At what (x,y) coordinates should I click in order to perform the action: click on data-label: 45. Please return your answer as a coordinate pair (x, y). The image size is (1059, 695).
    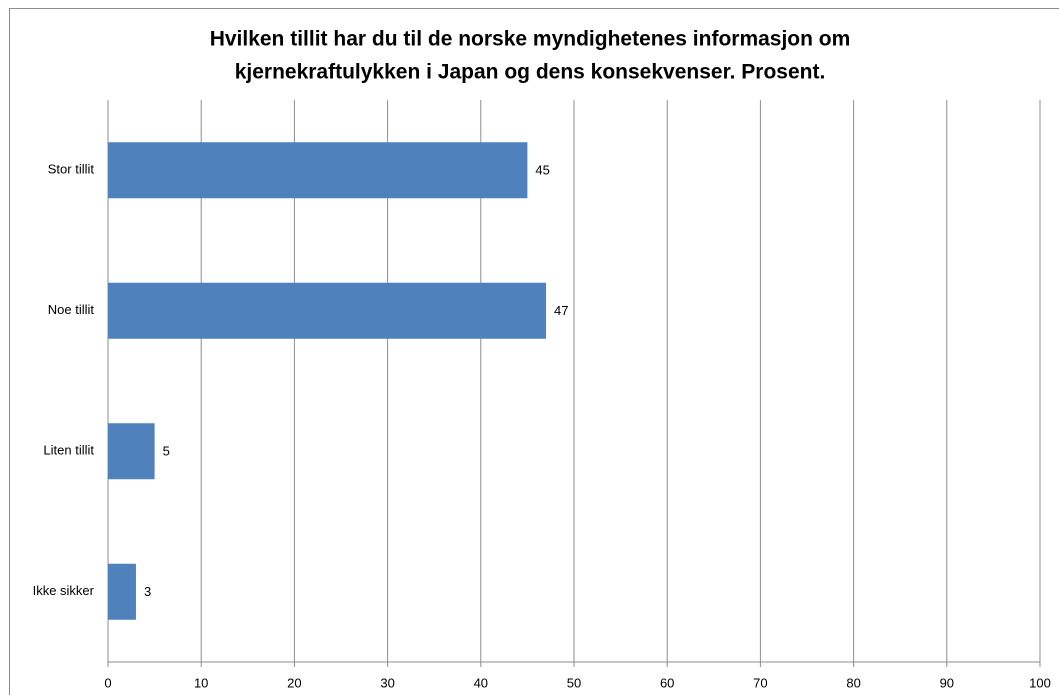
    Looking at the image, I should click on (542, 170).